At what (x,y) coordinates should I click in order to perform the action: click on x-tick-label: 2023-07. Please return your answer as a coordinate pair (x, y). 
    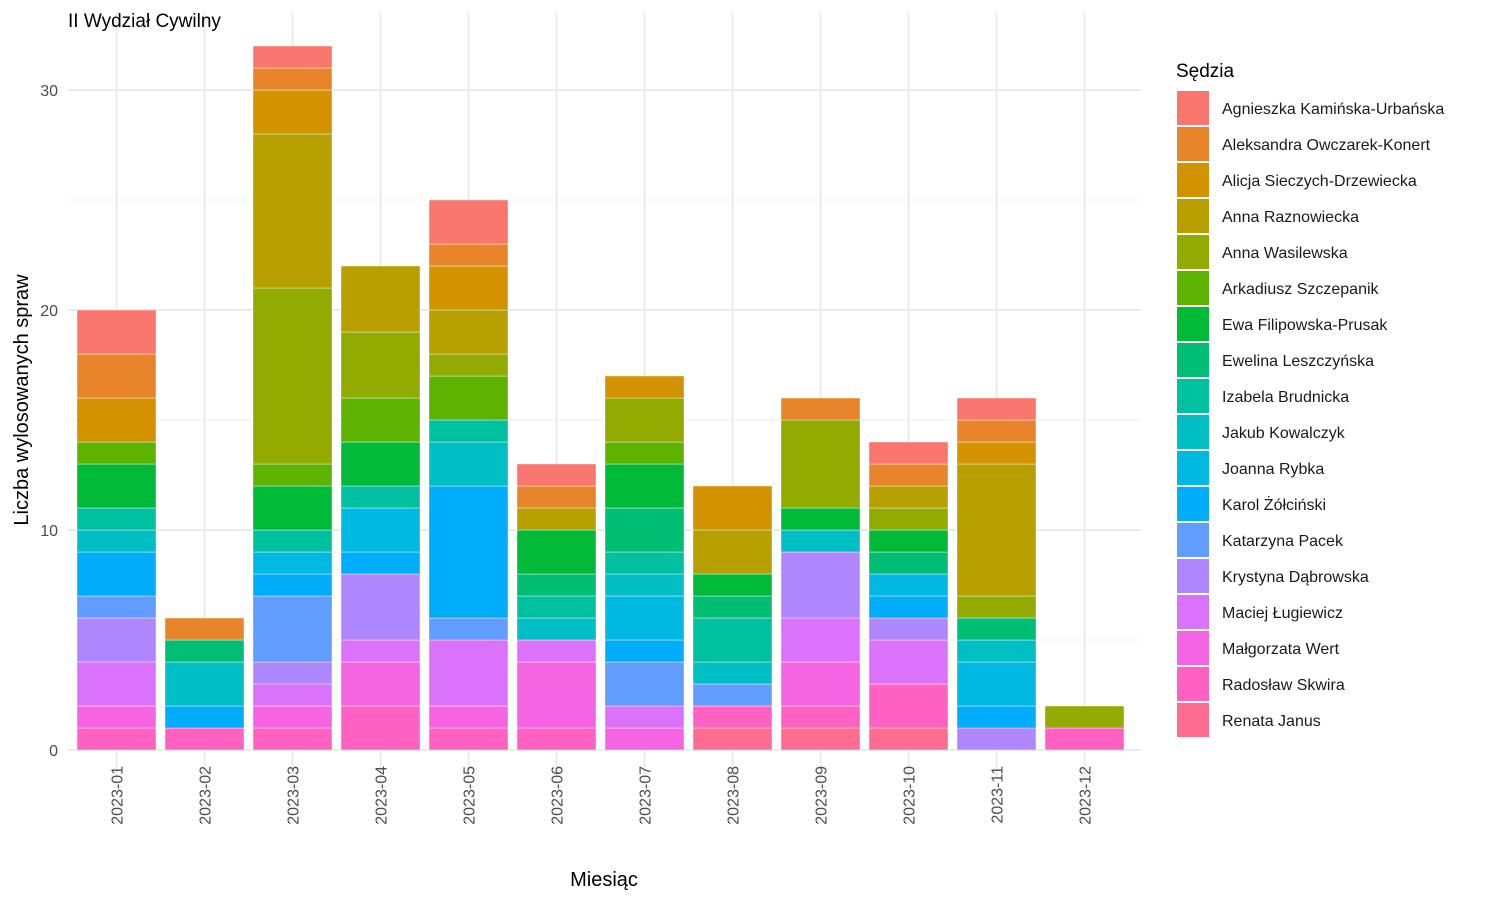
    Looking at the image, I should click on (646, 795).